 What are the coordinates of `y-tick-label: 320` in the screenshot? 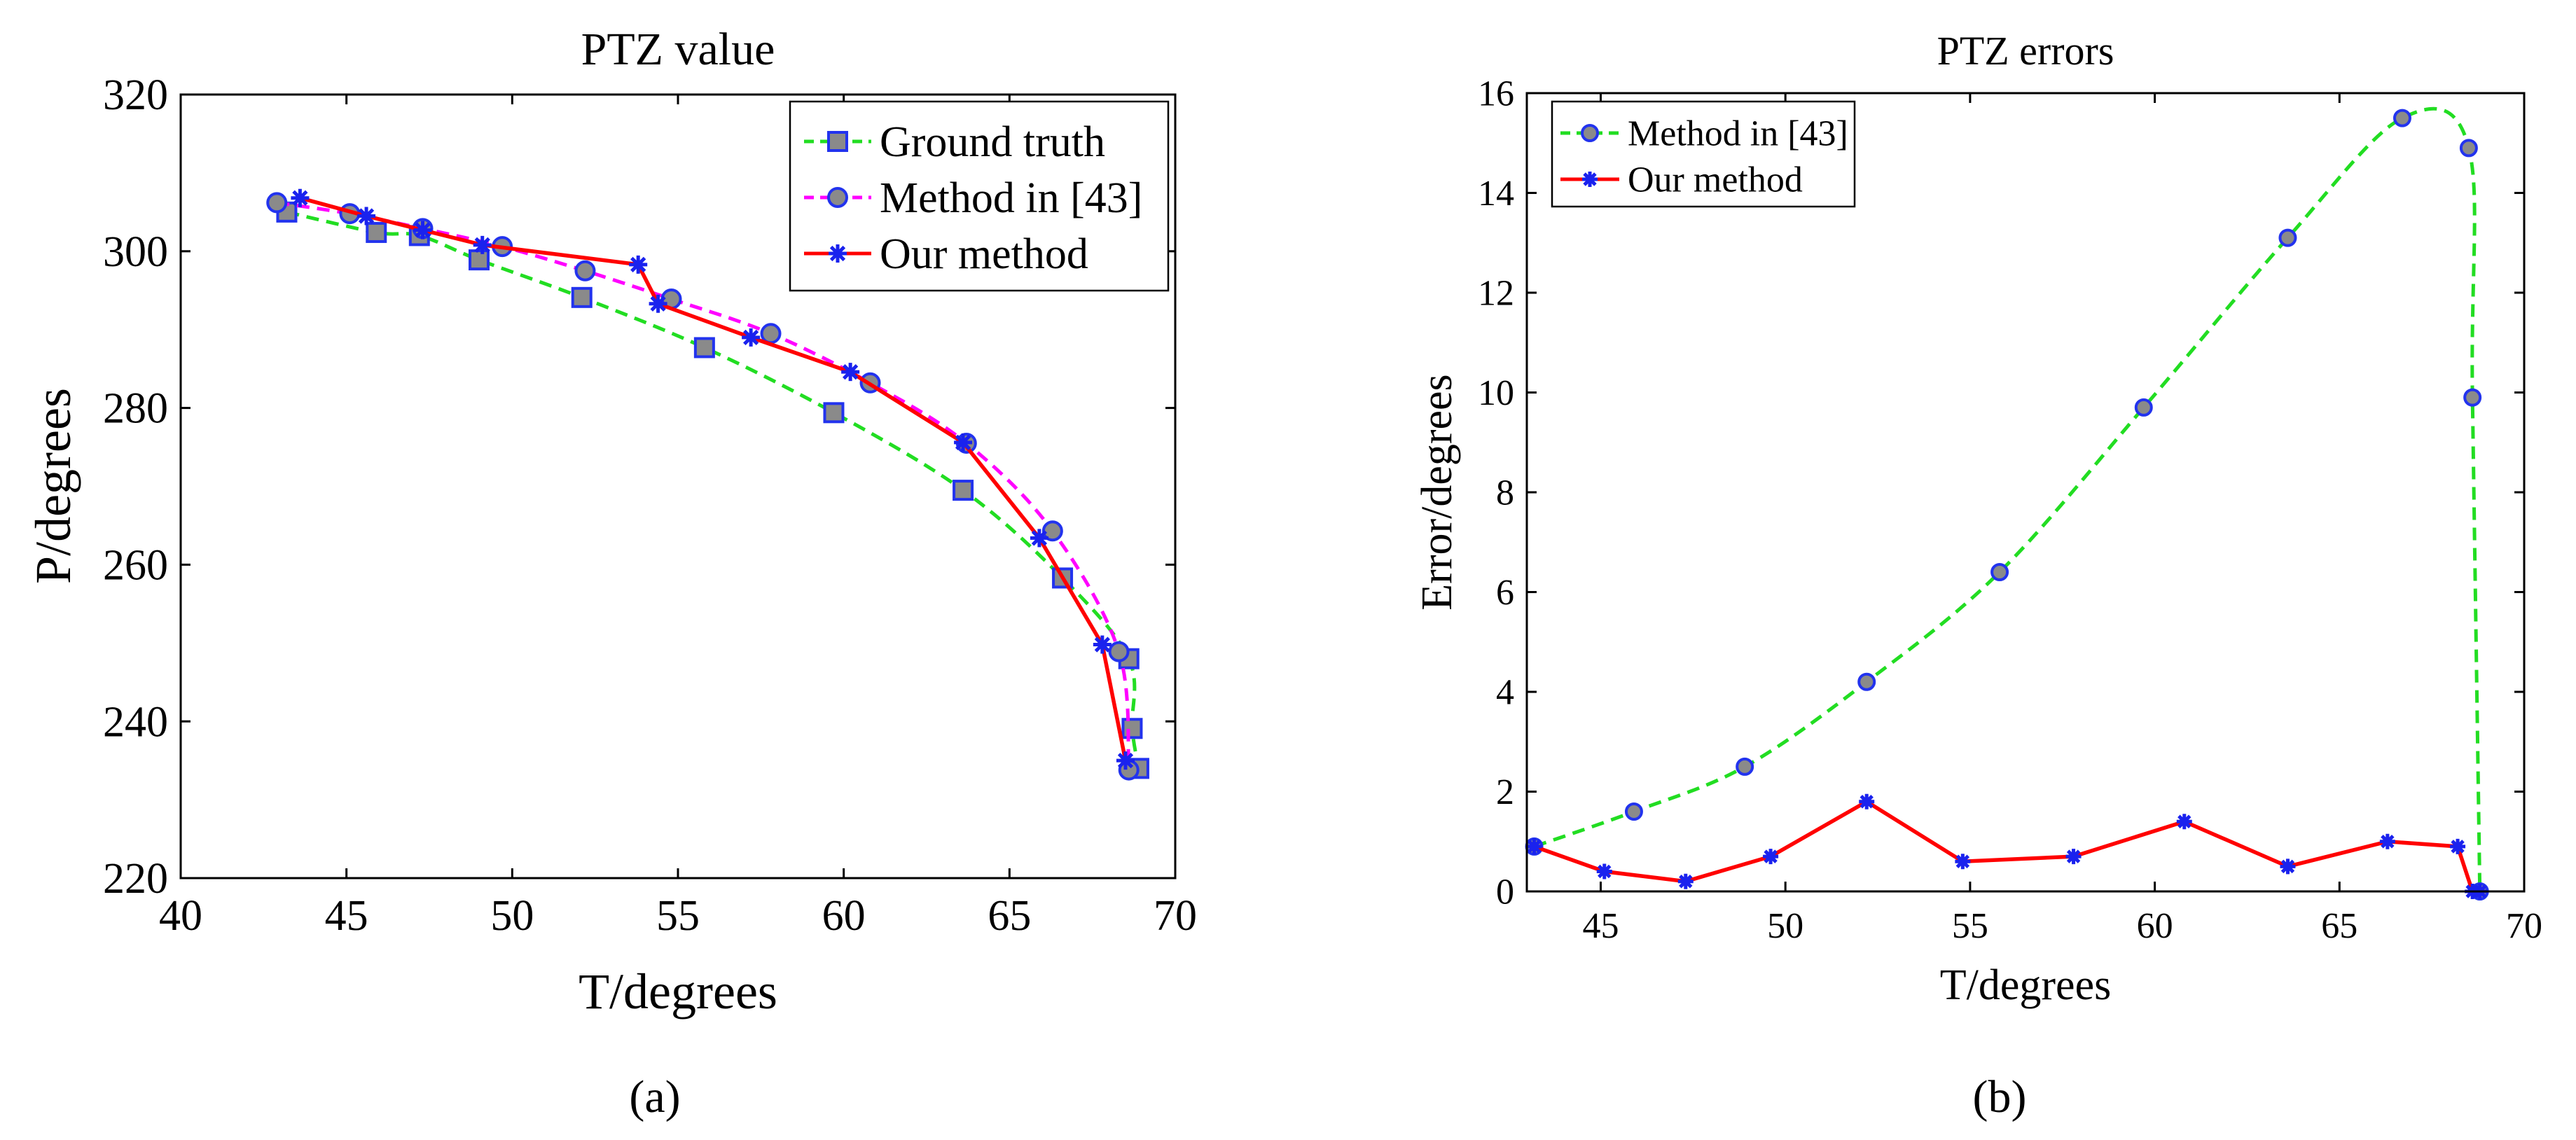 It's located at (135, 95).